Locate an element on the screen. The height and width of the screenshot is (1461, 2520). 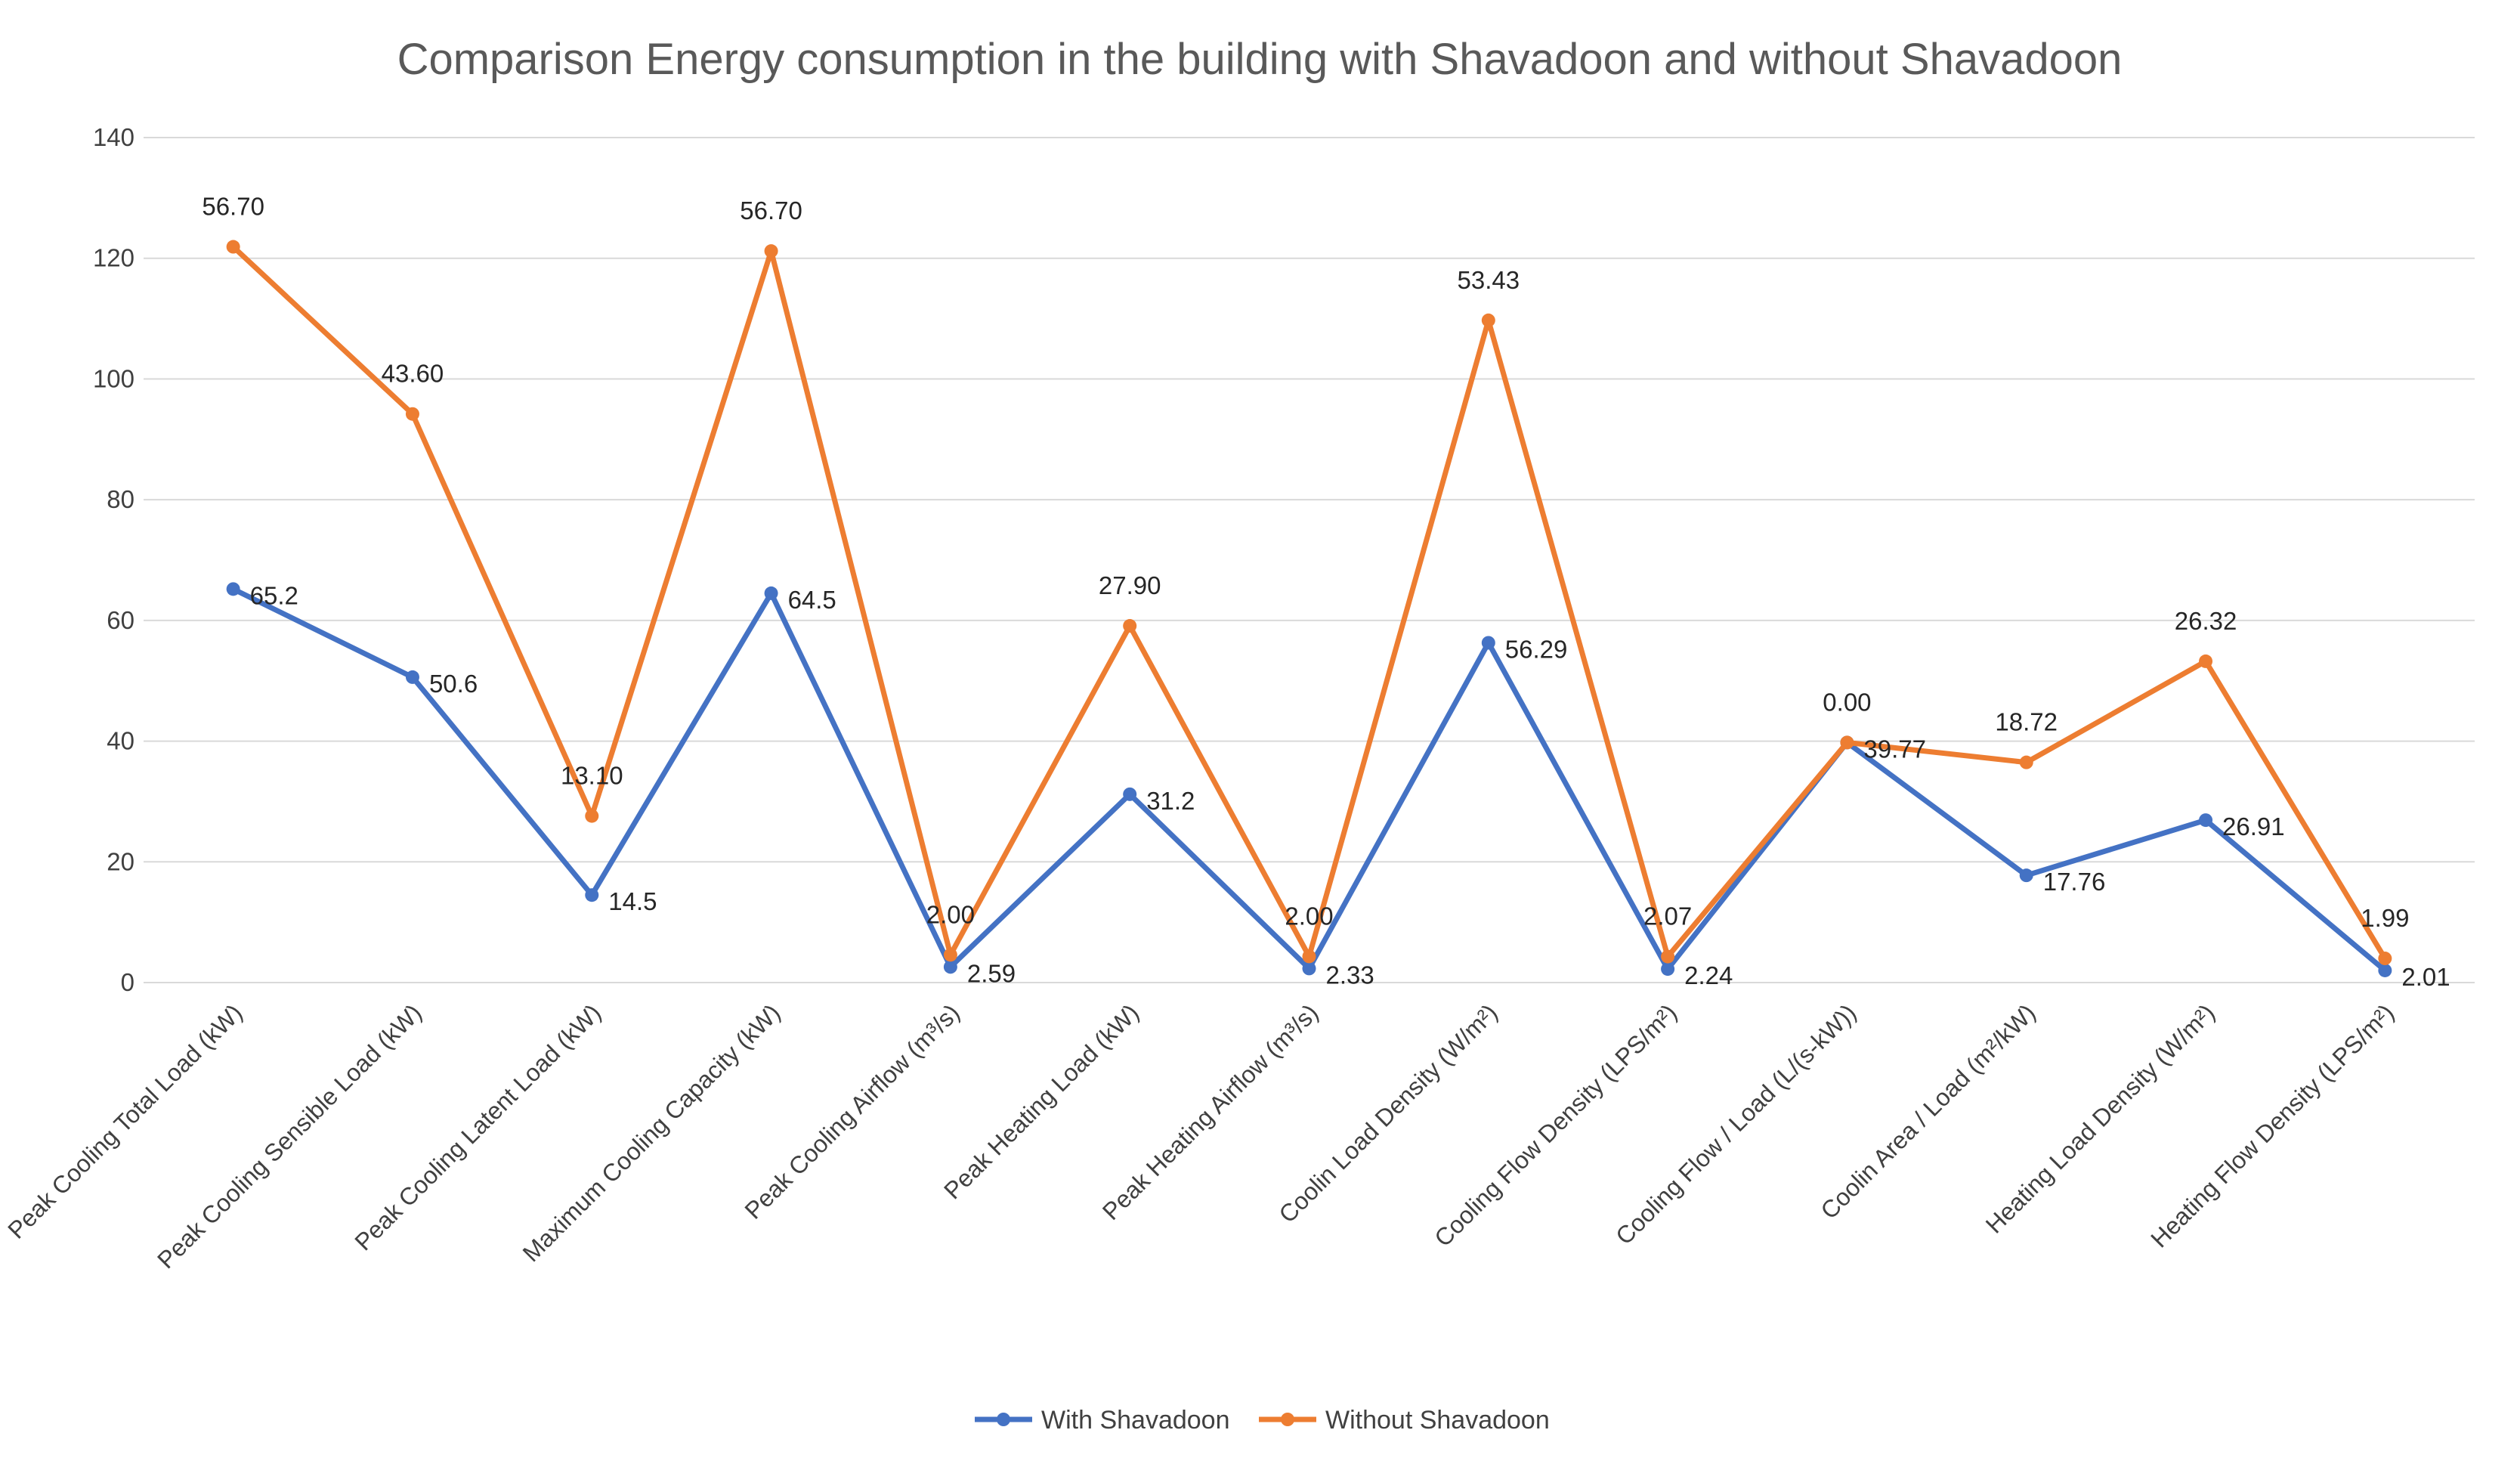
x-tick-label: Peak Cooling Airflow (m³/s) is located at coordinates (852, 1111).